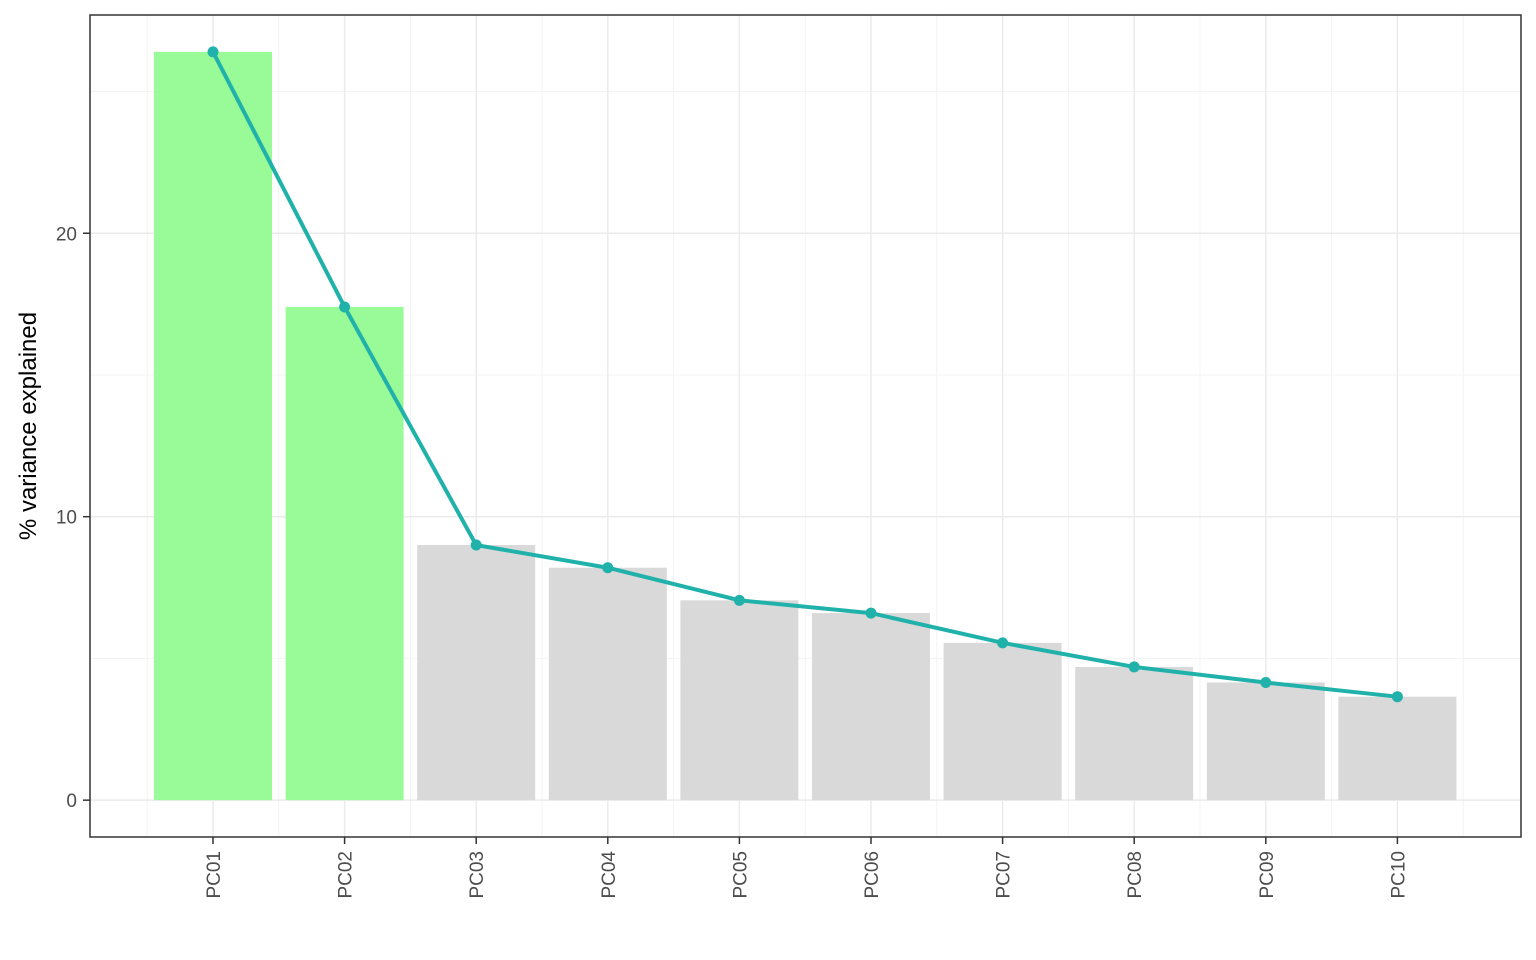  What do you see at coordinates (1003, 643) in the screenshot?
I see `point-pc07` at bounding box center [1003, 643].